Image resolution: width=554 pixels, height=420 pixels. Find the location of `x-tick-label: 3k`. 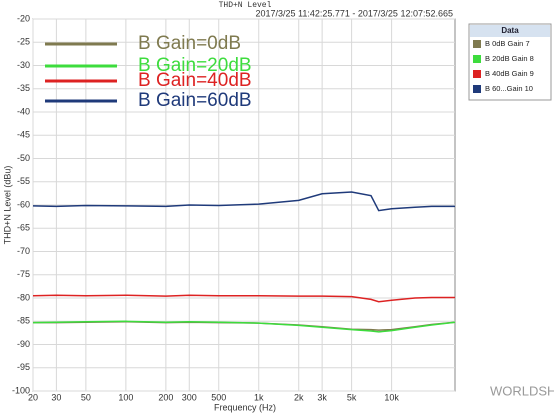

x-tick-label: 3k is located at coordinates (322, 397).